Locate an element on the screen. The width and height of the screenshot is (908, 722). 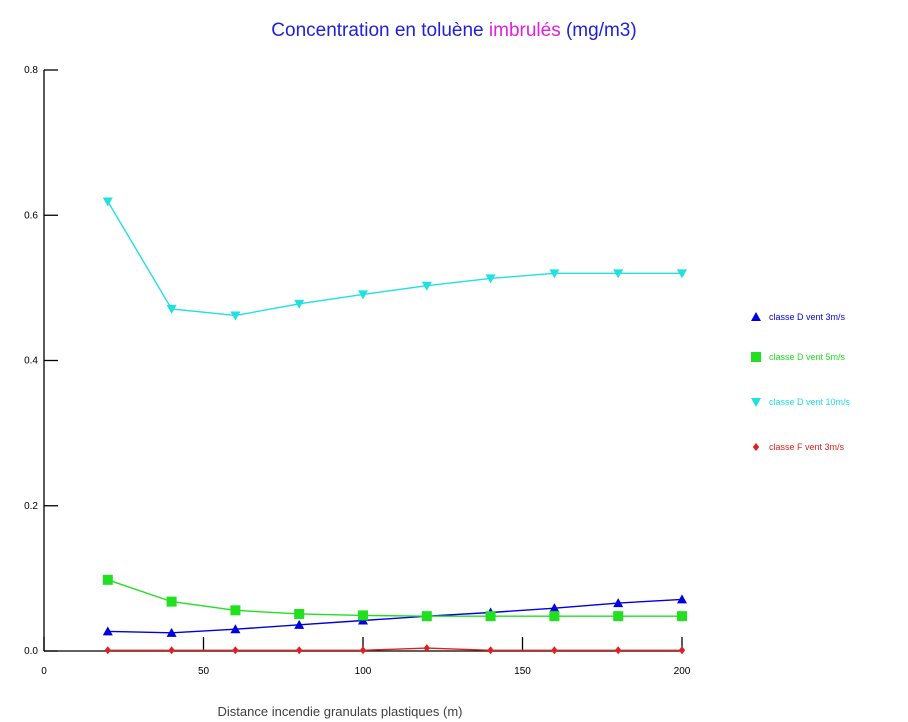
legend-entry: classe F vent 3m/s is located at coordinates (798, 447).